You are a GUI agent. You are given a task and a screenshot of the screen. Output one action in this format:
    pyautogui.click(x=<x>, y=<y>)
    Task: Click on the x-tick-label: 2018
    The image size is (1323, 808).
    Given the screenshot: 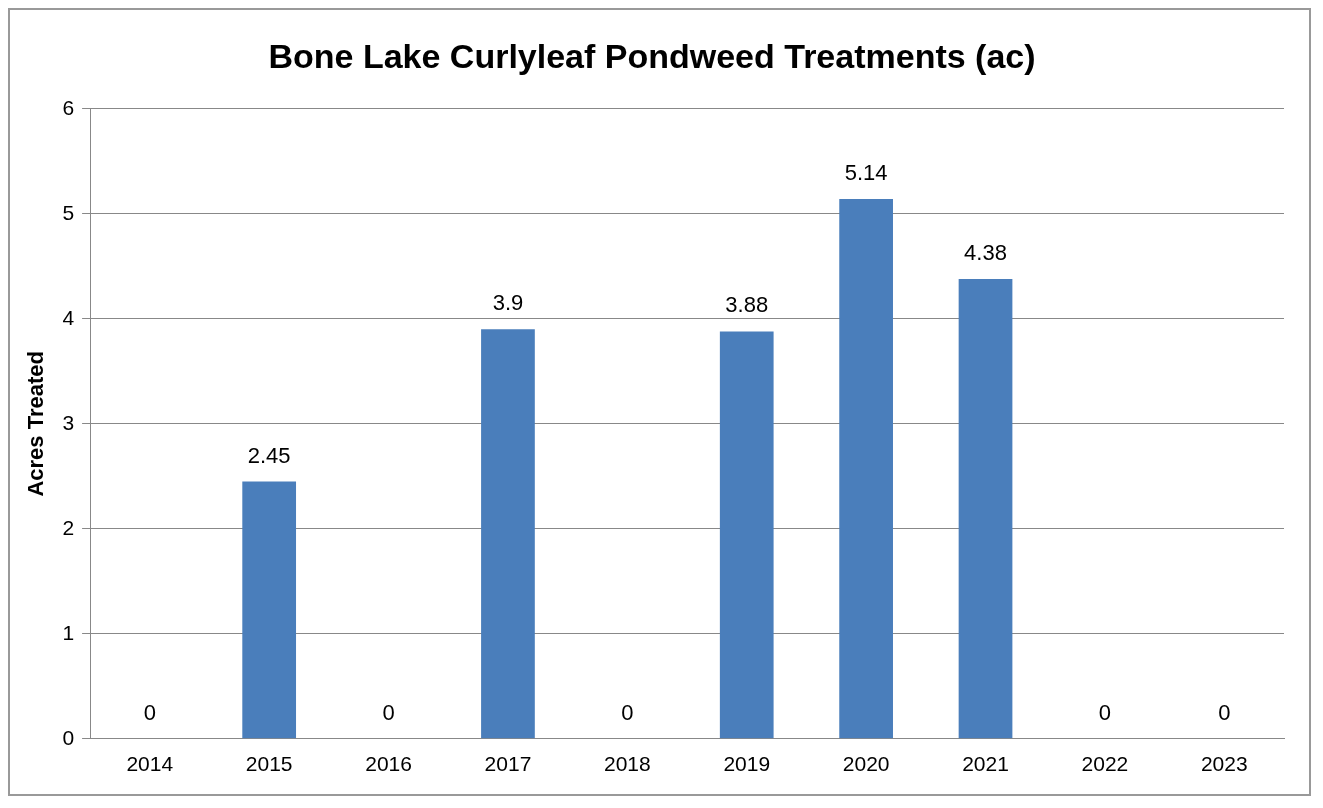 What is the action you would take?
    pyautogui.click(x=627, y=764)
    